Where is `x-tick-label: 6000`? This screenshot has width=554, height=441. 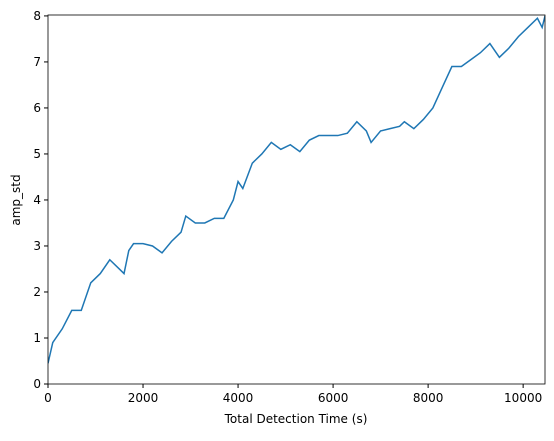 x-tick-label: 6000 is located at coordinates (333, 398).